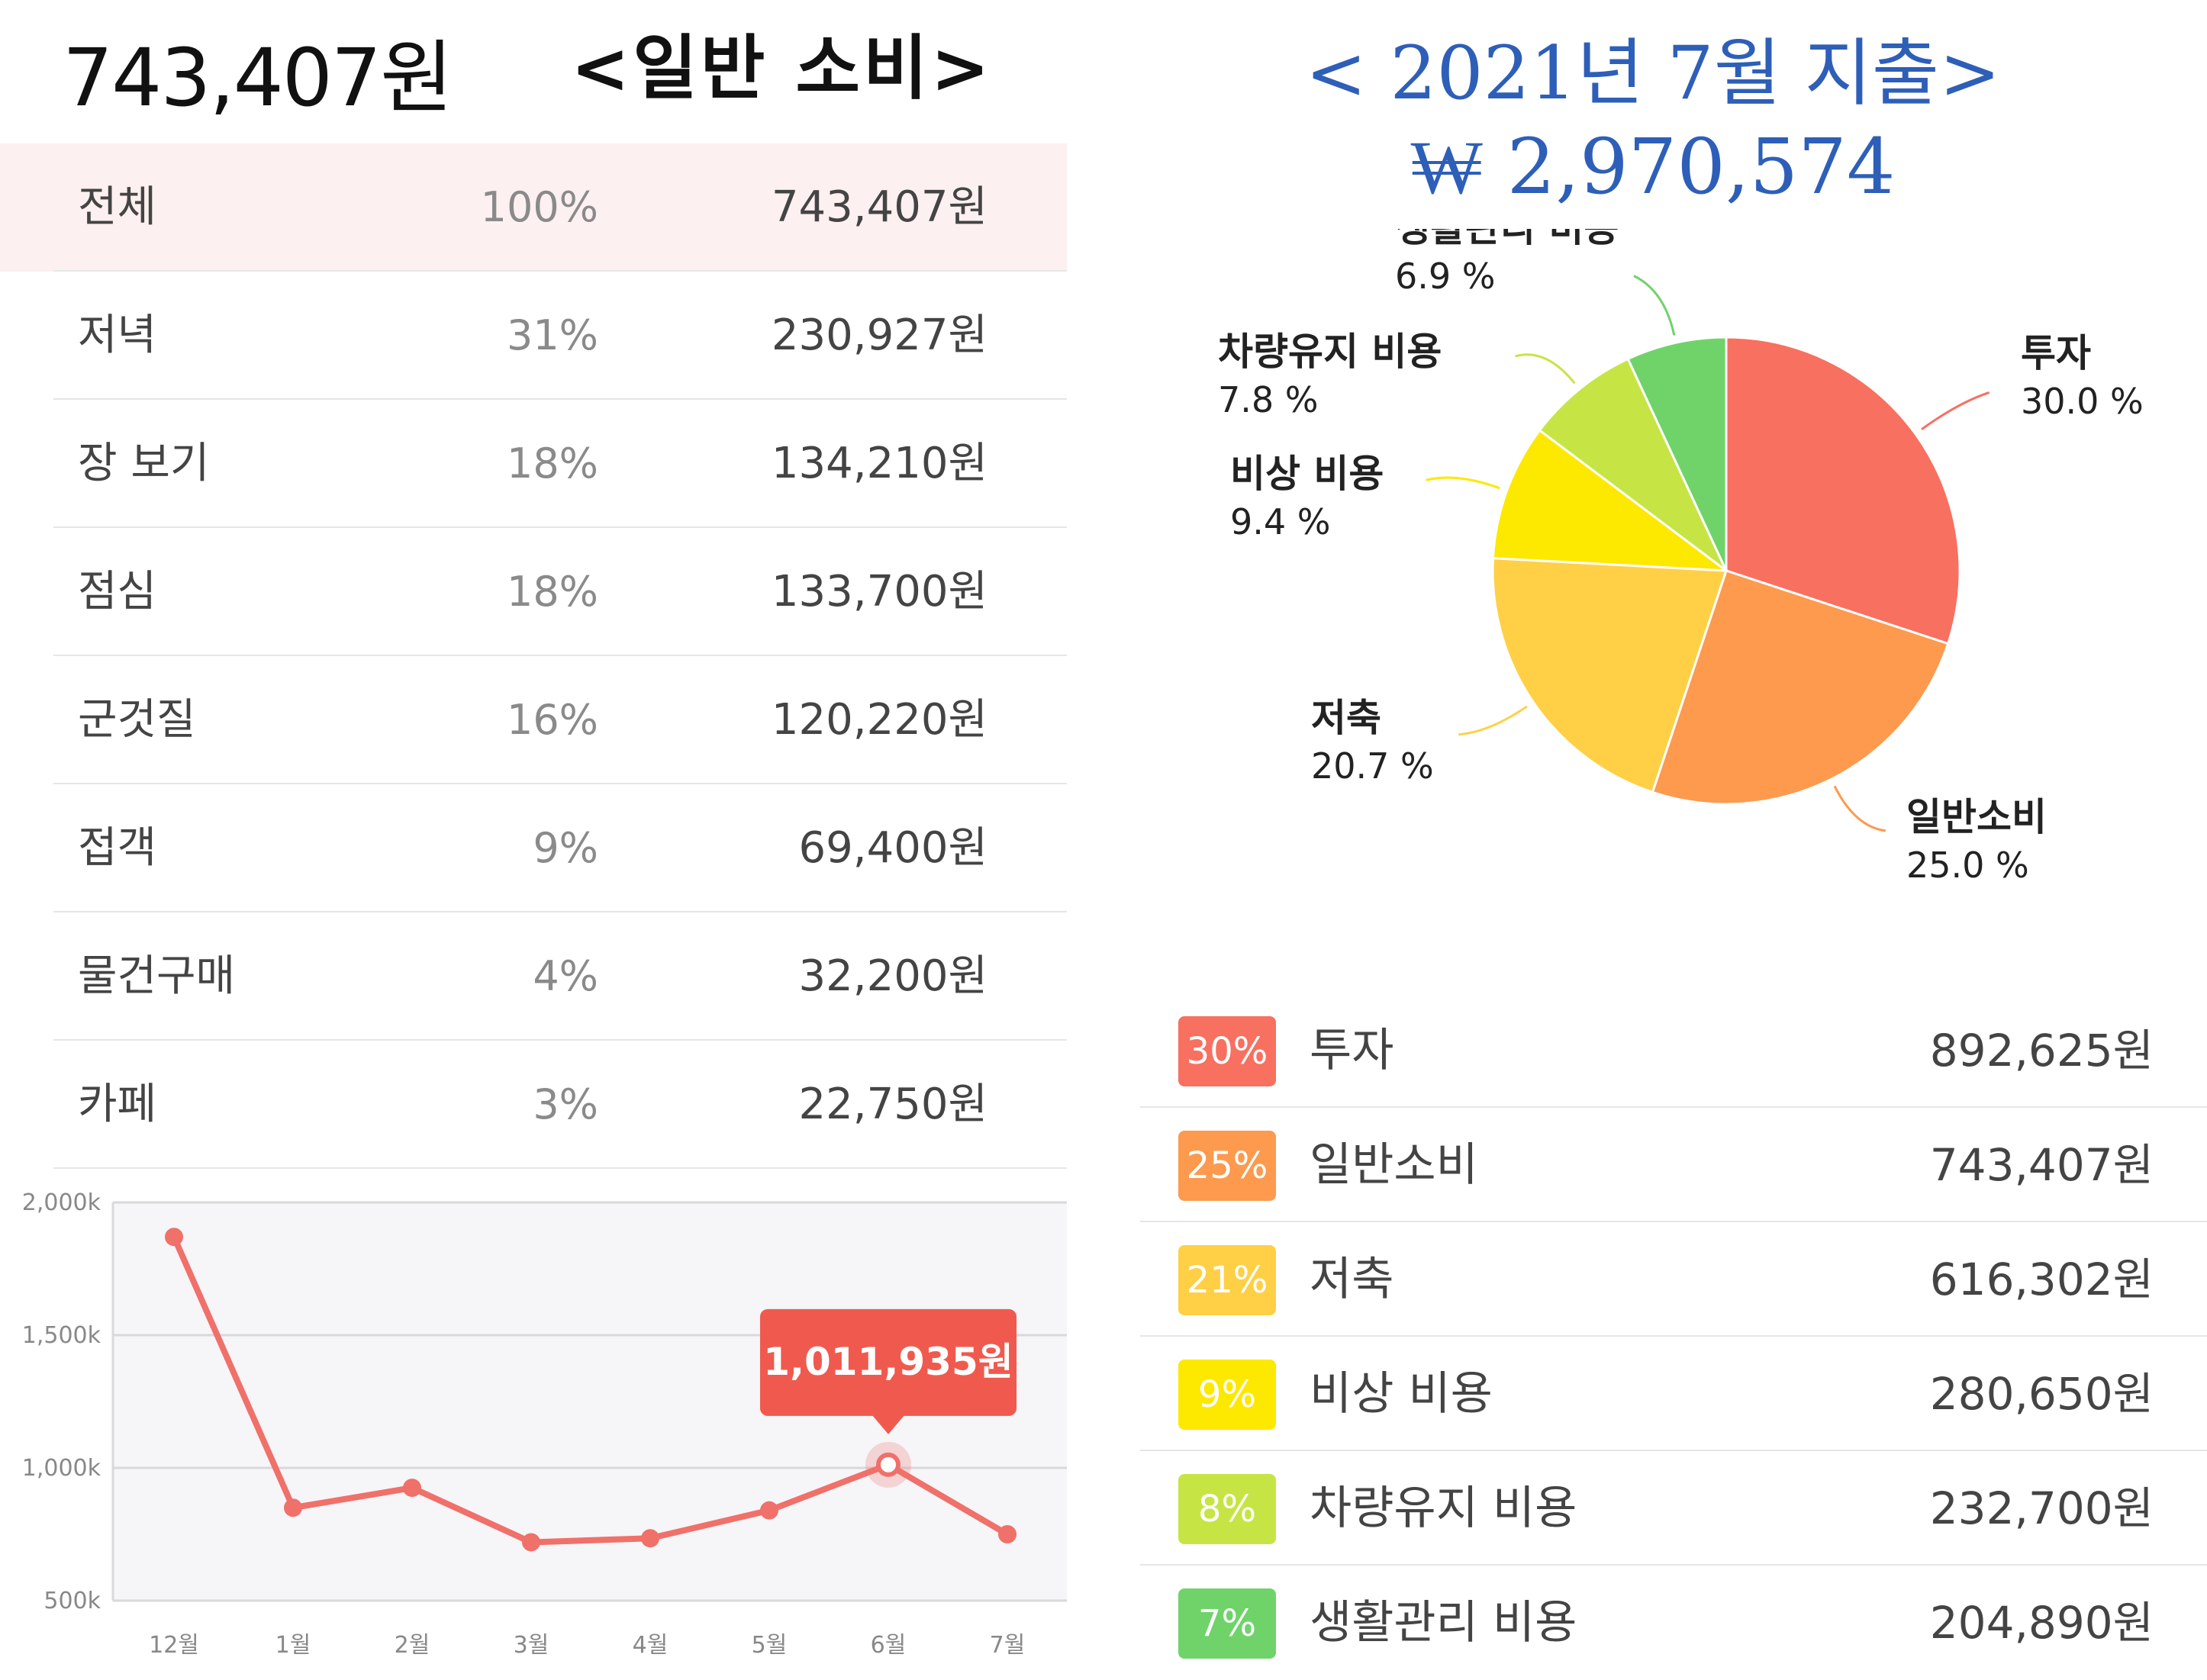  What do you see at coordinates (117, 592) in the screenshot?
I see `category-name: 점심` at bounding box center [117, 592].